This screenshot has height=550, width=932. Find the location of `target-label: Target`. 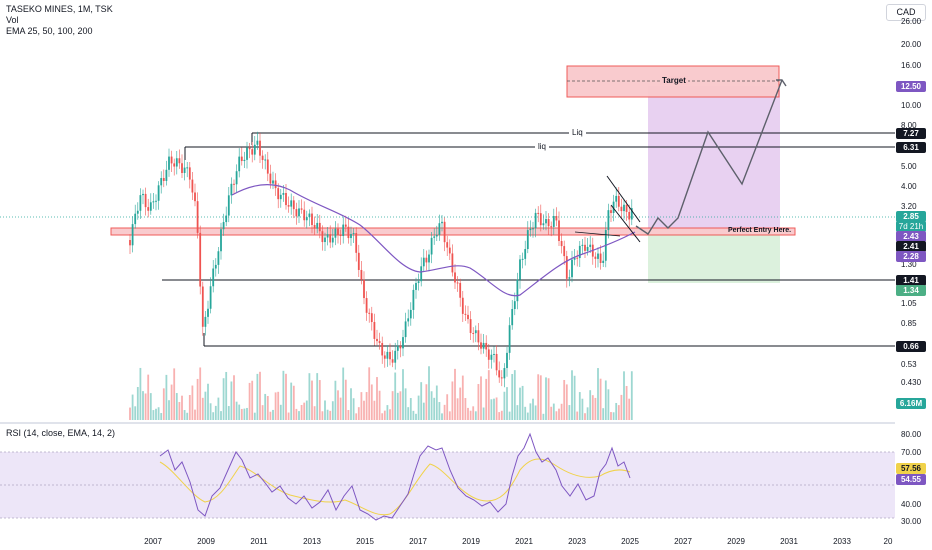

target-label: Target is located at coordinates (674, 80).